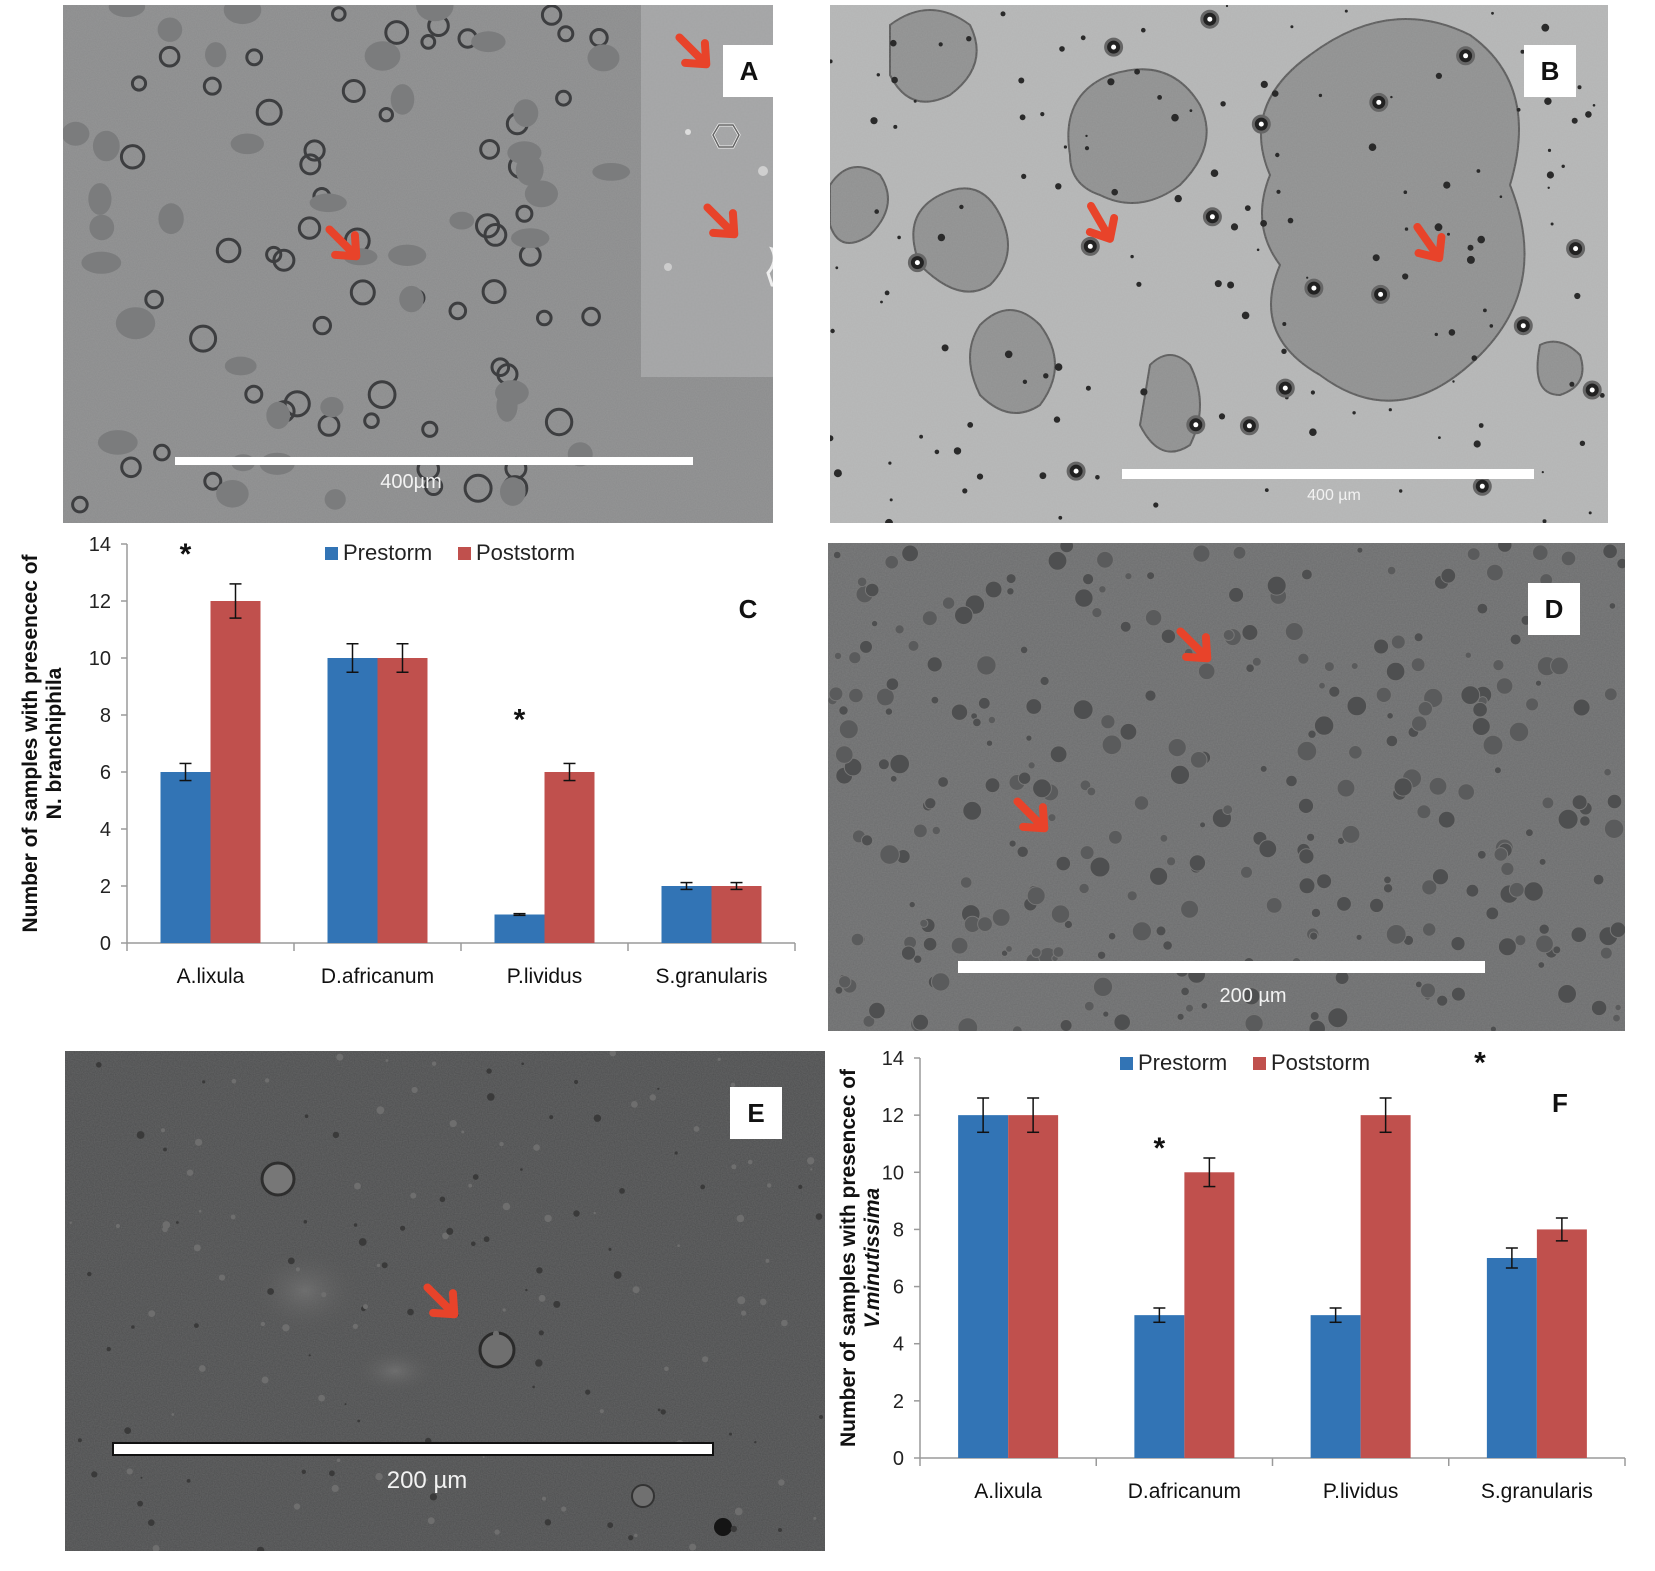  I want to click on panel-label-c: C, so click(748, 609).